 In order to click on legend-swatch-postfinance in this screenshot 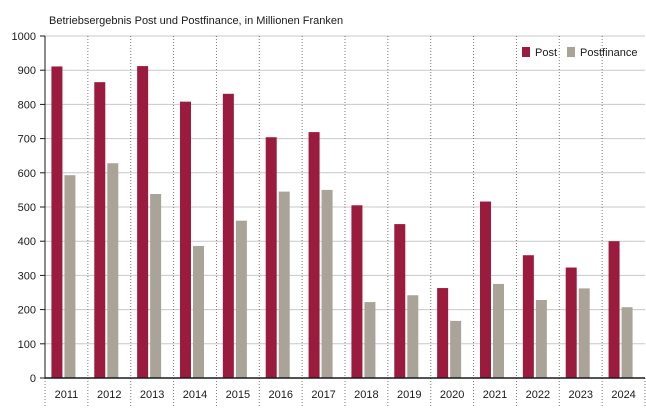, I will do `click(571, 52)`.